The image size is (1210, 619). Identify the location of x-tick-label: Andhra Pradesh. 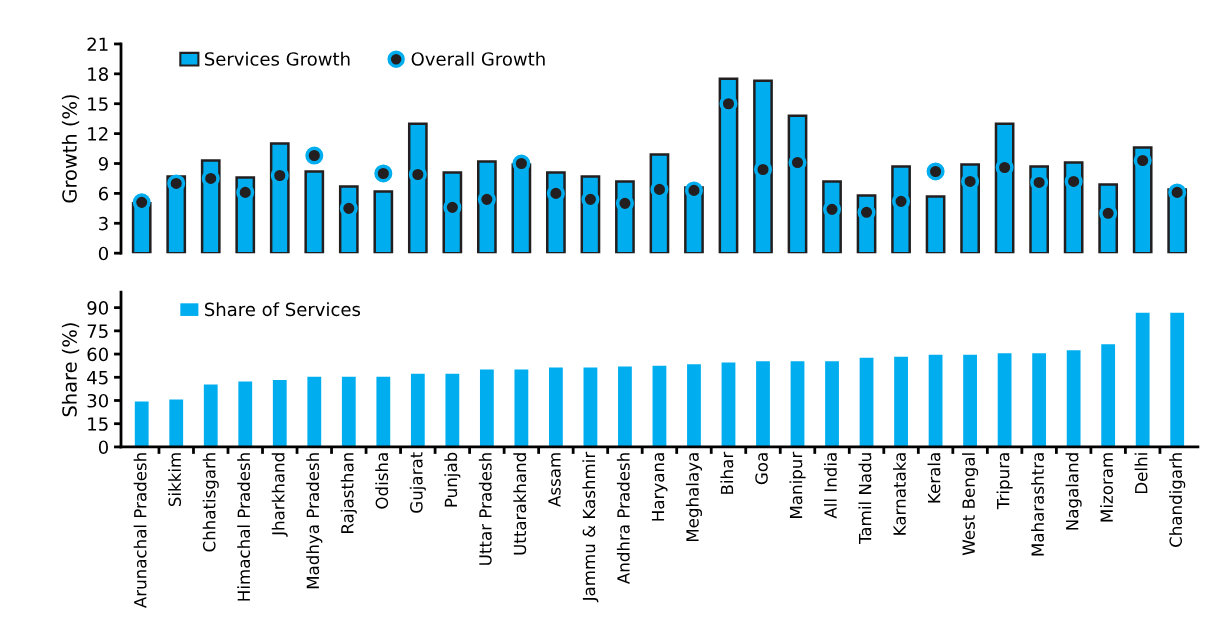
(623, 519).